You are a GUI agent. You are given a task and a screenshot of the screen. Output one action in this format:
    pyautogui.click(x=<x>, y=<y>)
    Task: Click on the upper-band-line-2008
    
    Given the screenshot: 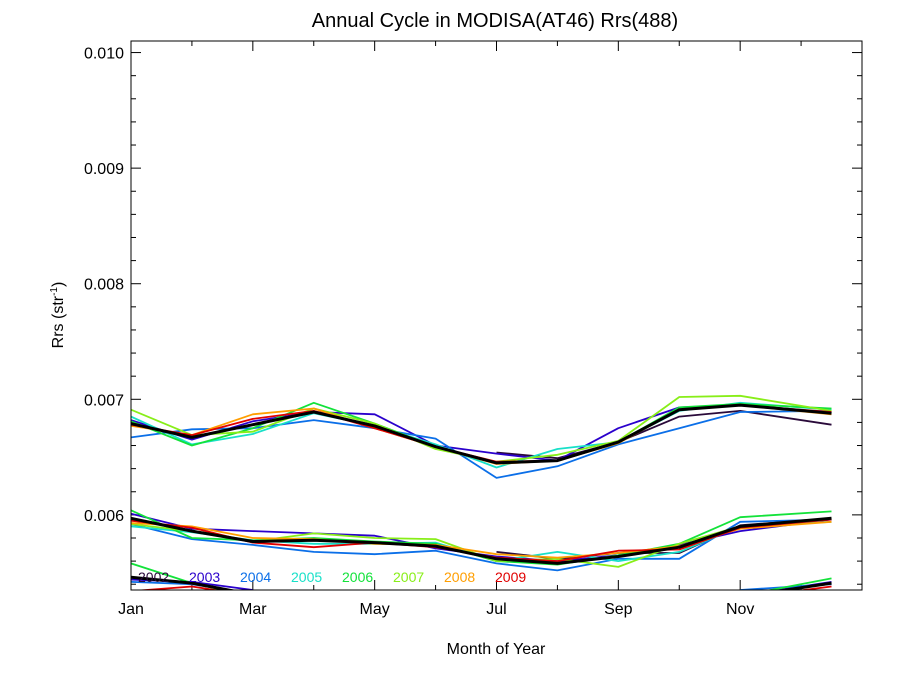 What is the action you would take?
    pyautogui.click(x=481, y=434)
    